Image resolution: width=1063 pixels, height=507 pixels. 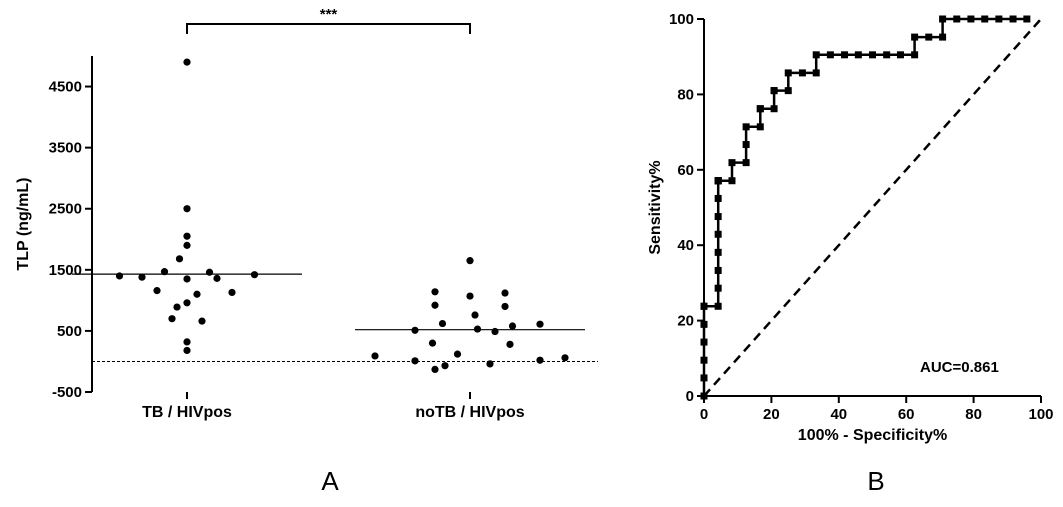 What do you see at coordinates (877, 409) in the screenshot?
I see `panel-b-x-ticks: 0 20 40 60 80 100` at bounding box center [877, 409].